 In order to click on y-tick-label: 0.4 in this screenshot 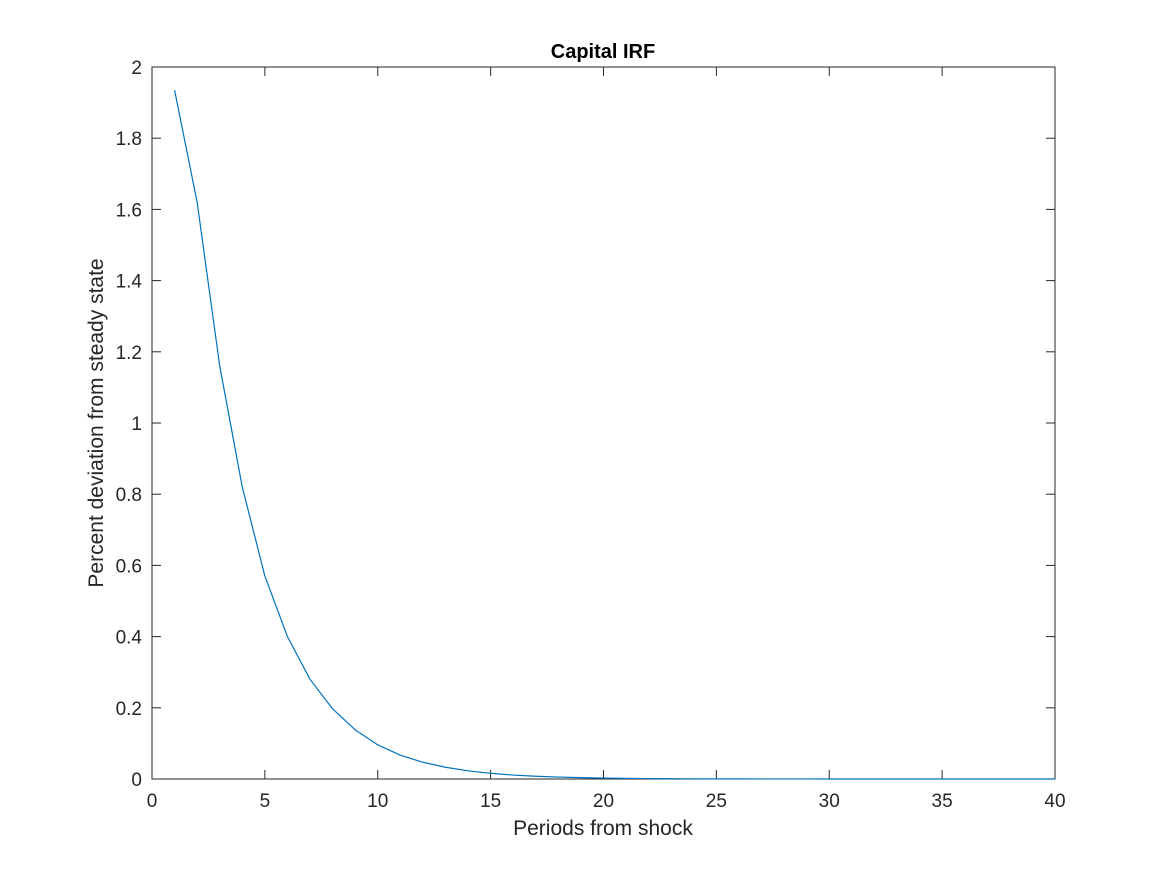, I will do `click(129, 638)`.